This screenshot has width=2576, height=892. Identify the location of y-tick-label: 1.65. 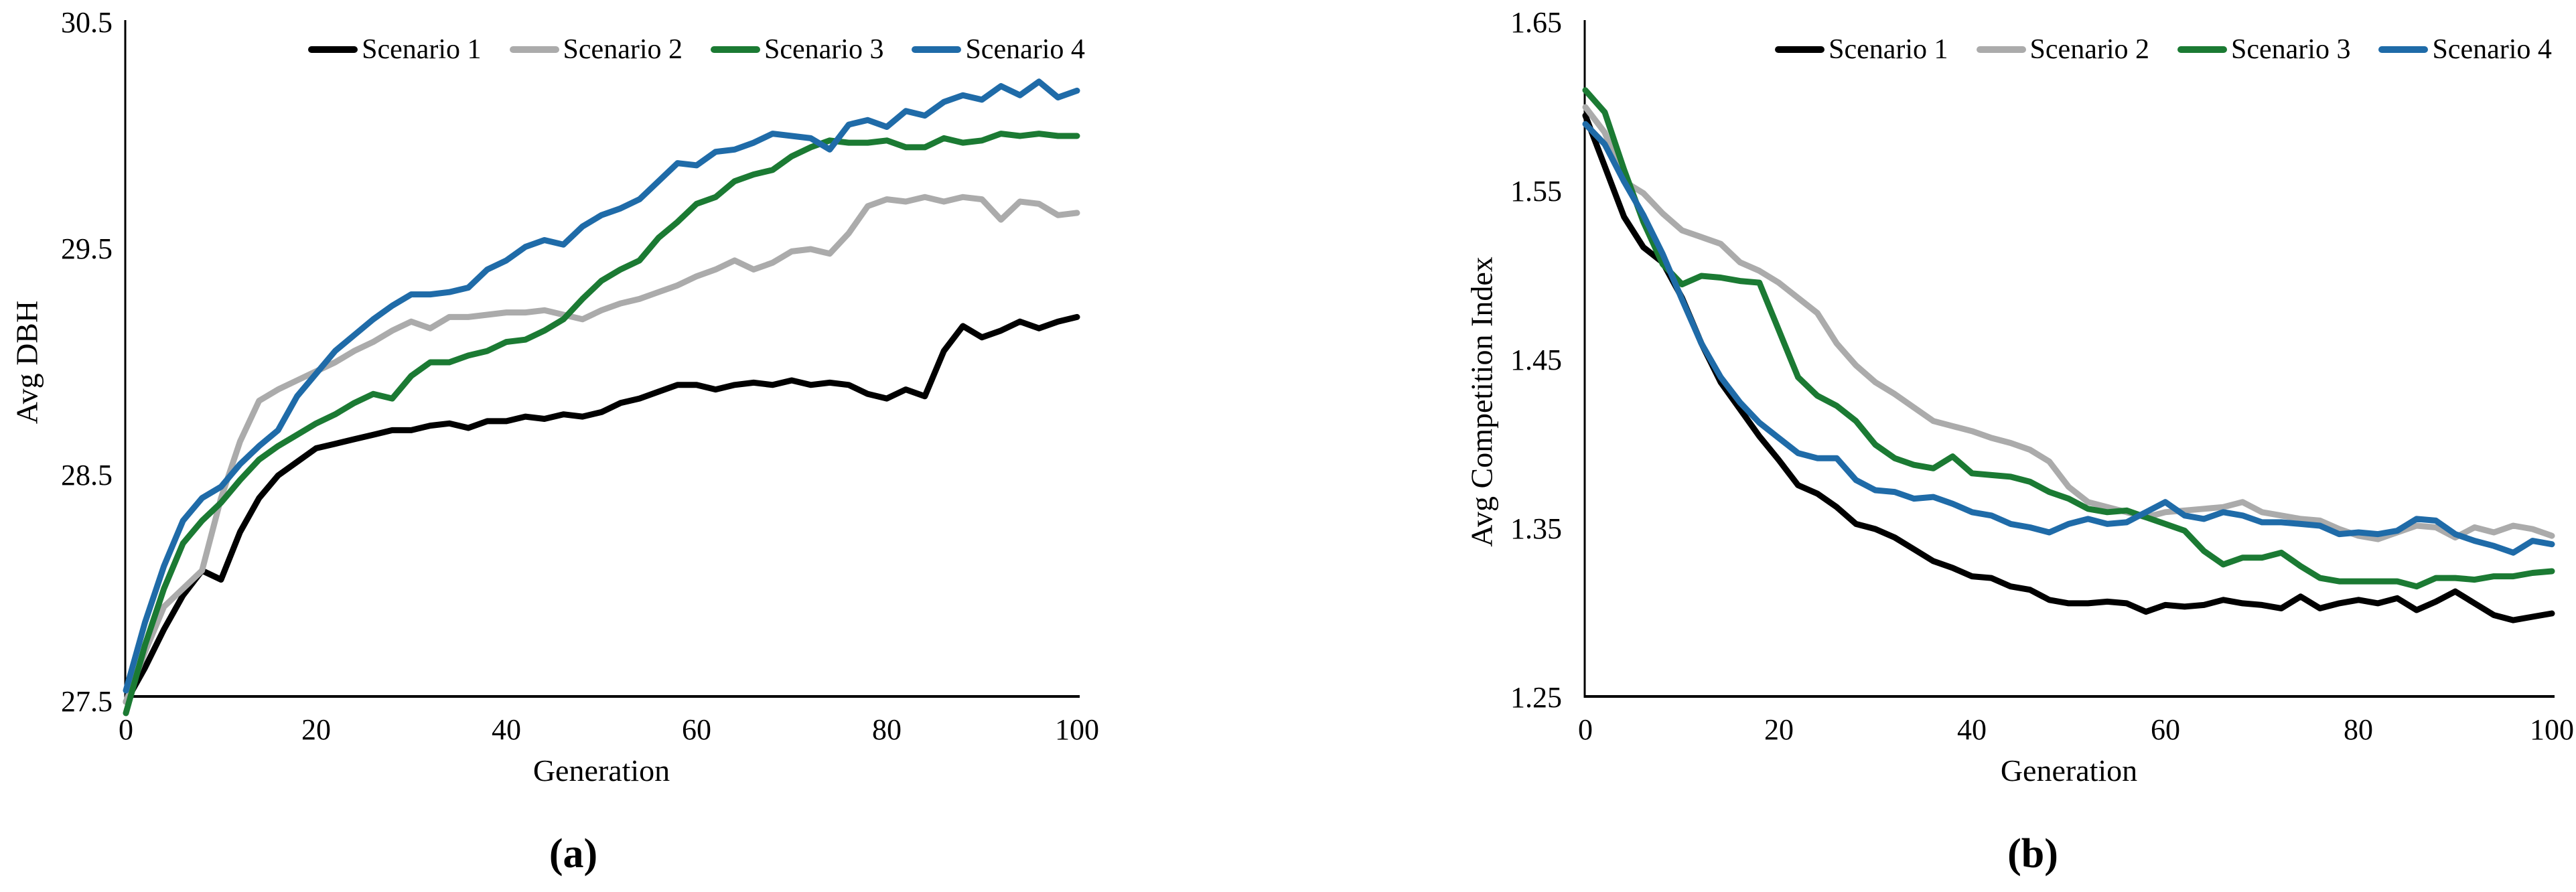
(1536, 22).